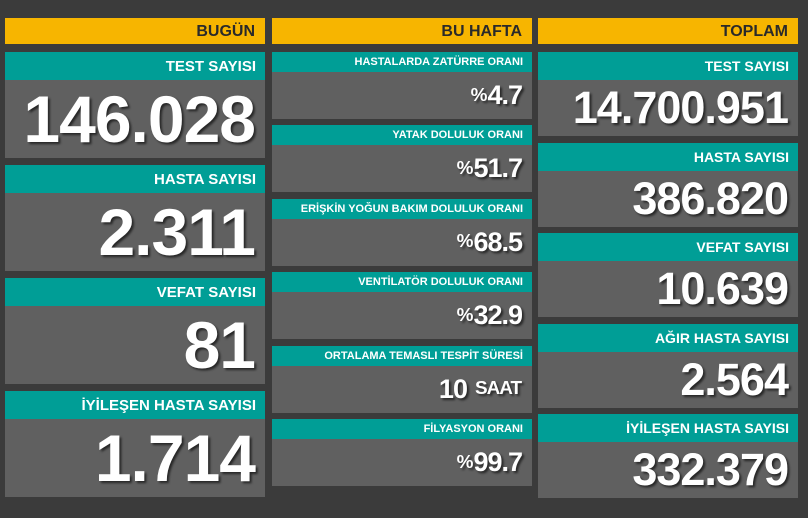 This screenshot has width=808, height=518. I want to click on stat-value: 81, so click(219, 345).